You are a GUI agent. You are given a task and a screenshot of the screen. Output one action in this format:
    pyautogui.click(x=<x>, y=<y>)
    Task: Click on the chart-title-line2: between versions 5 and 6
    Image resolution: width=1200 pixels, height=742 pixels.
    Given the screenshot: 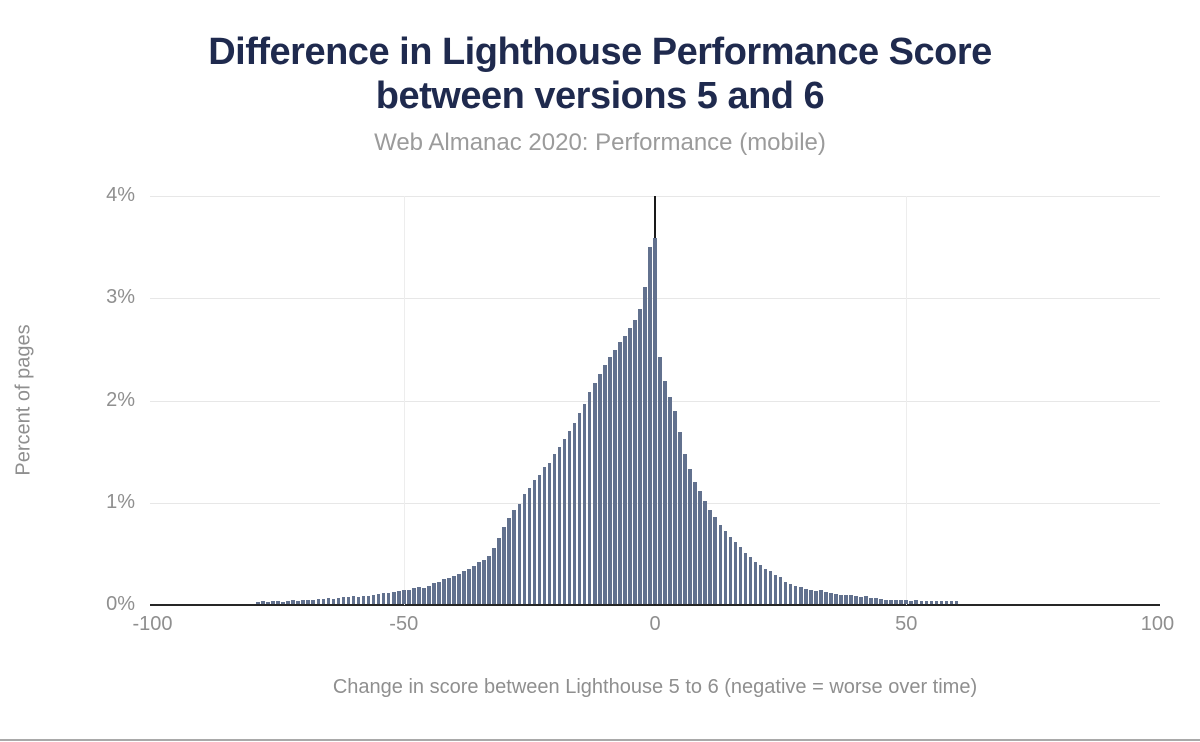 What is the action you would take?
    pyautogui.click(x=600, y=96)
    